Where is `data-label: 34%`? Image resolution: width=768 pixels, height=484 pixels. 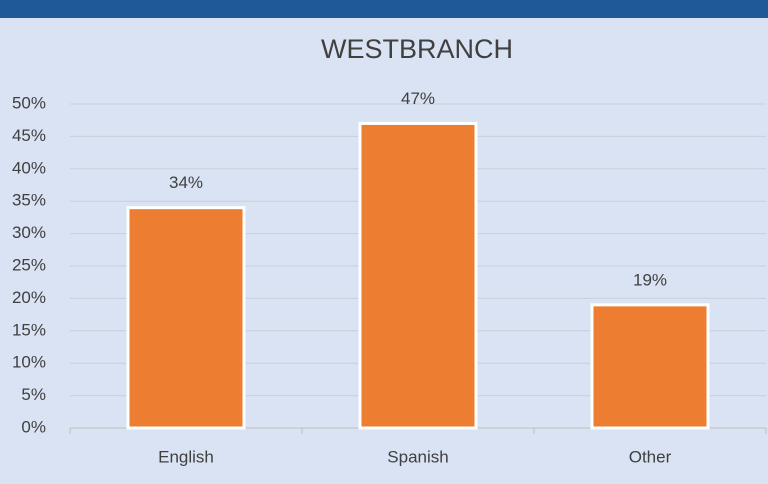
data-label: 34% is located at coordinates (186, 182).